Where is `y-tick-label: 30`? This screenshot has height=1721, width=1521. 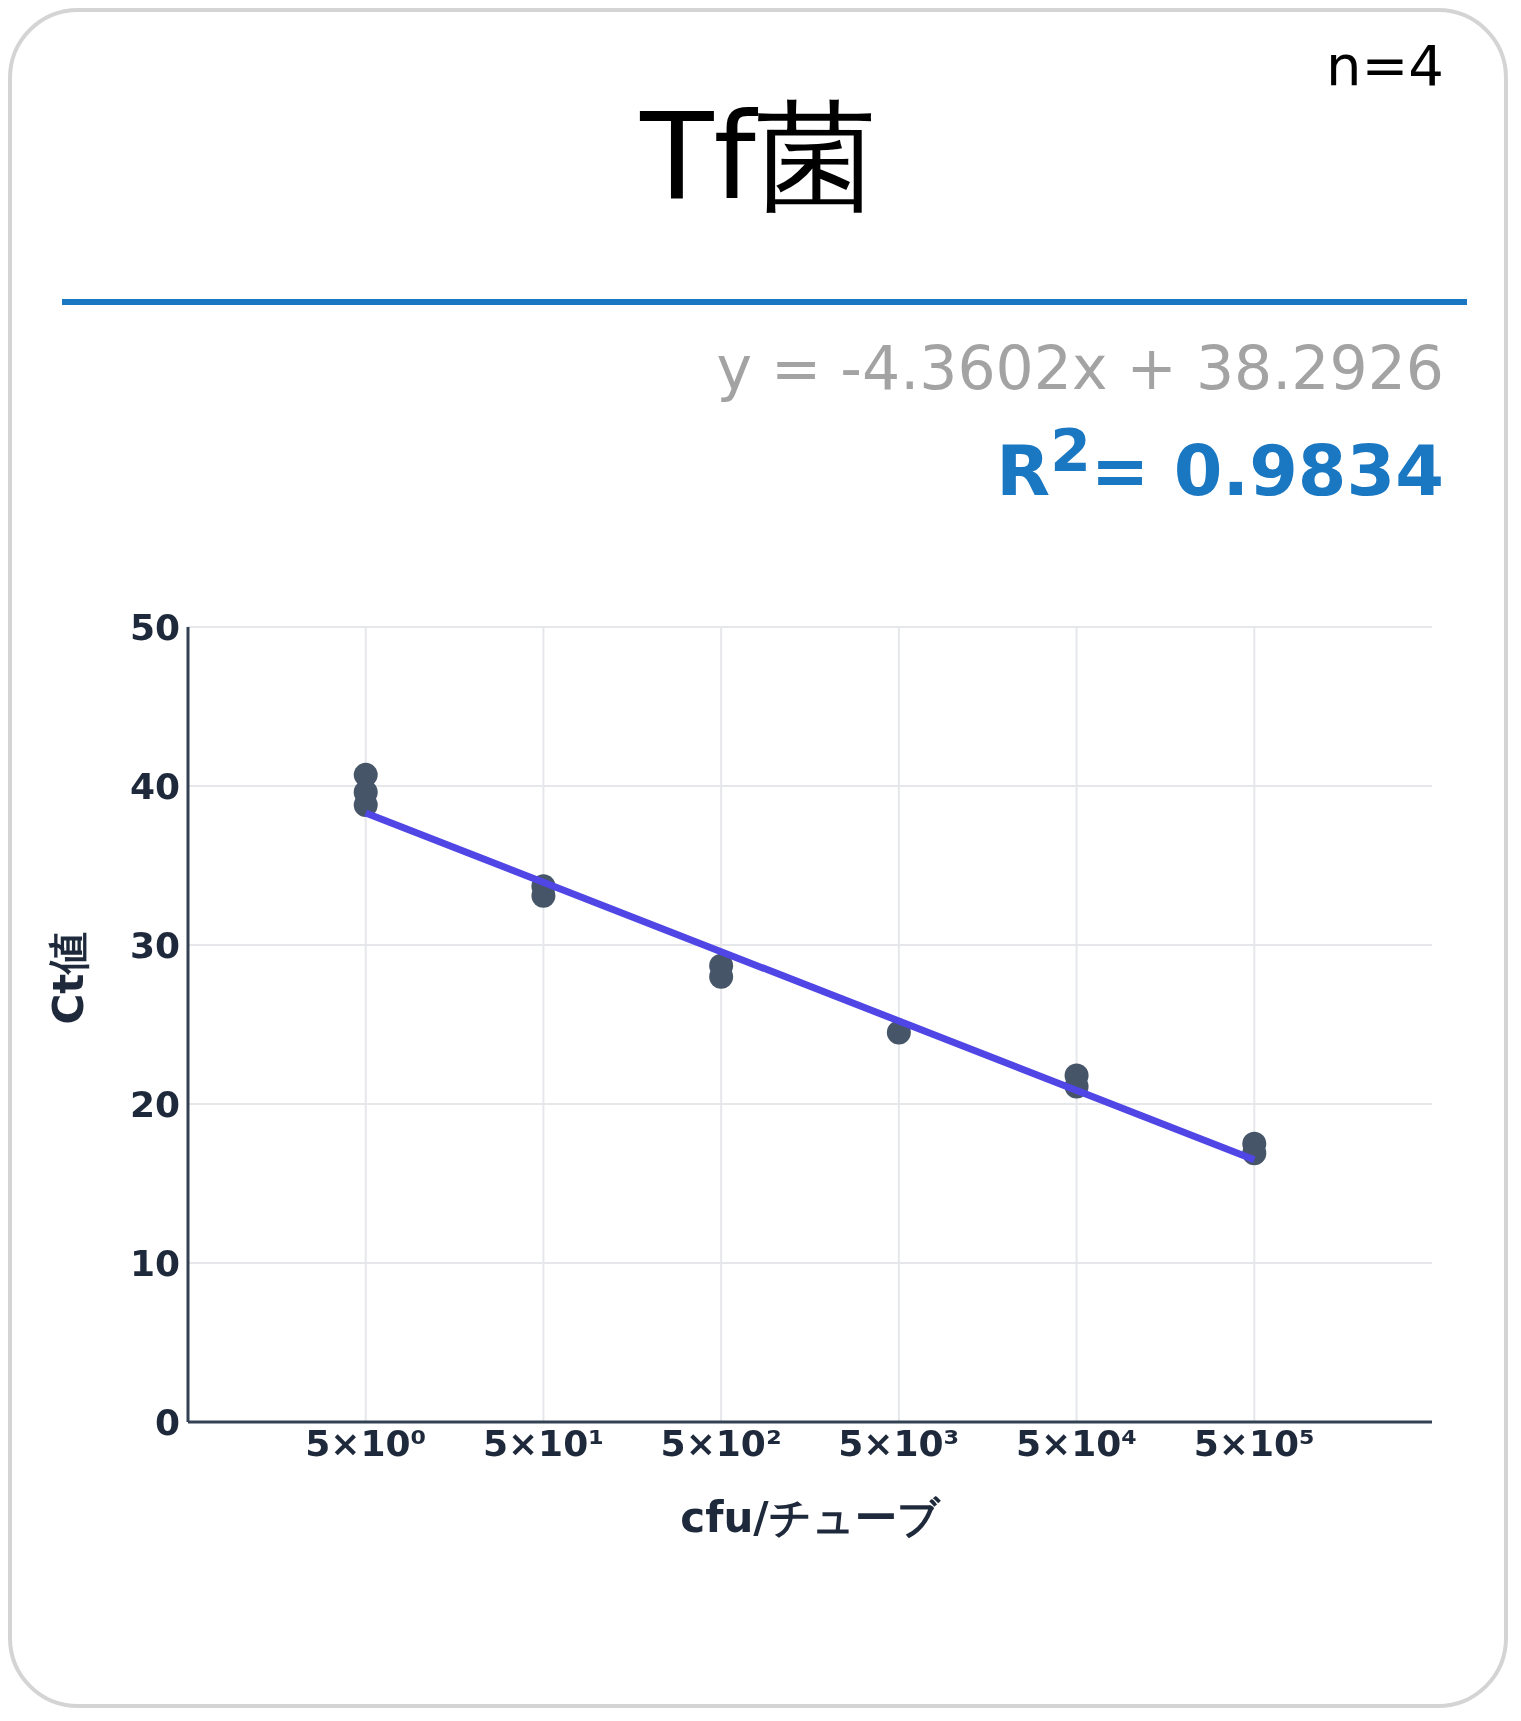
y-tick-label: 30 is located at coordinates (154, 945).